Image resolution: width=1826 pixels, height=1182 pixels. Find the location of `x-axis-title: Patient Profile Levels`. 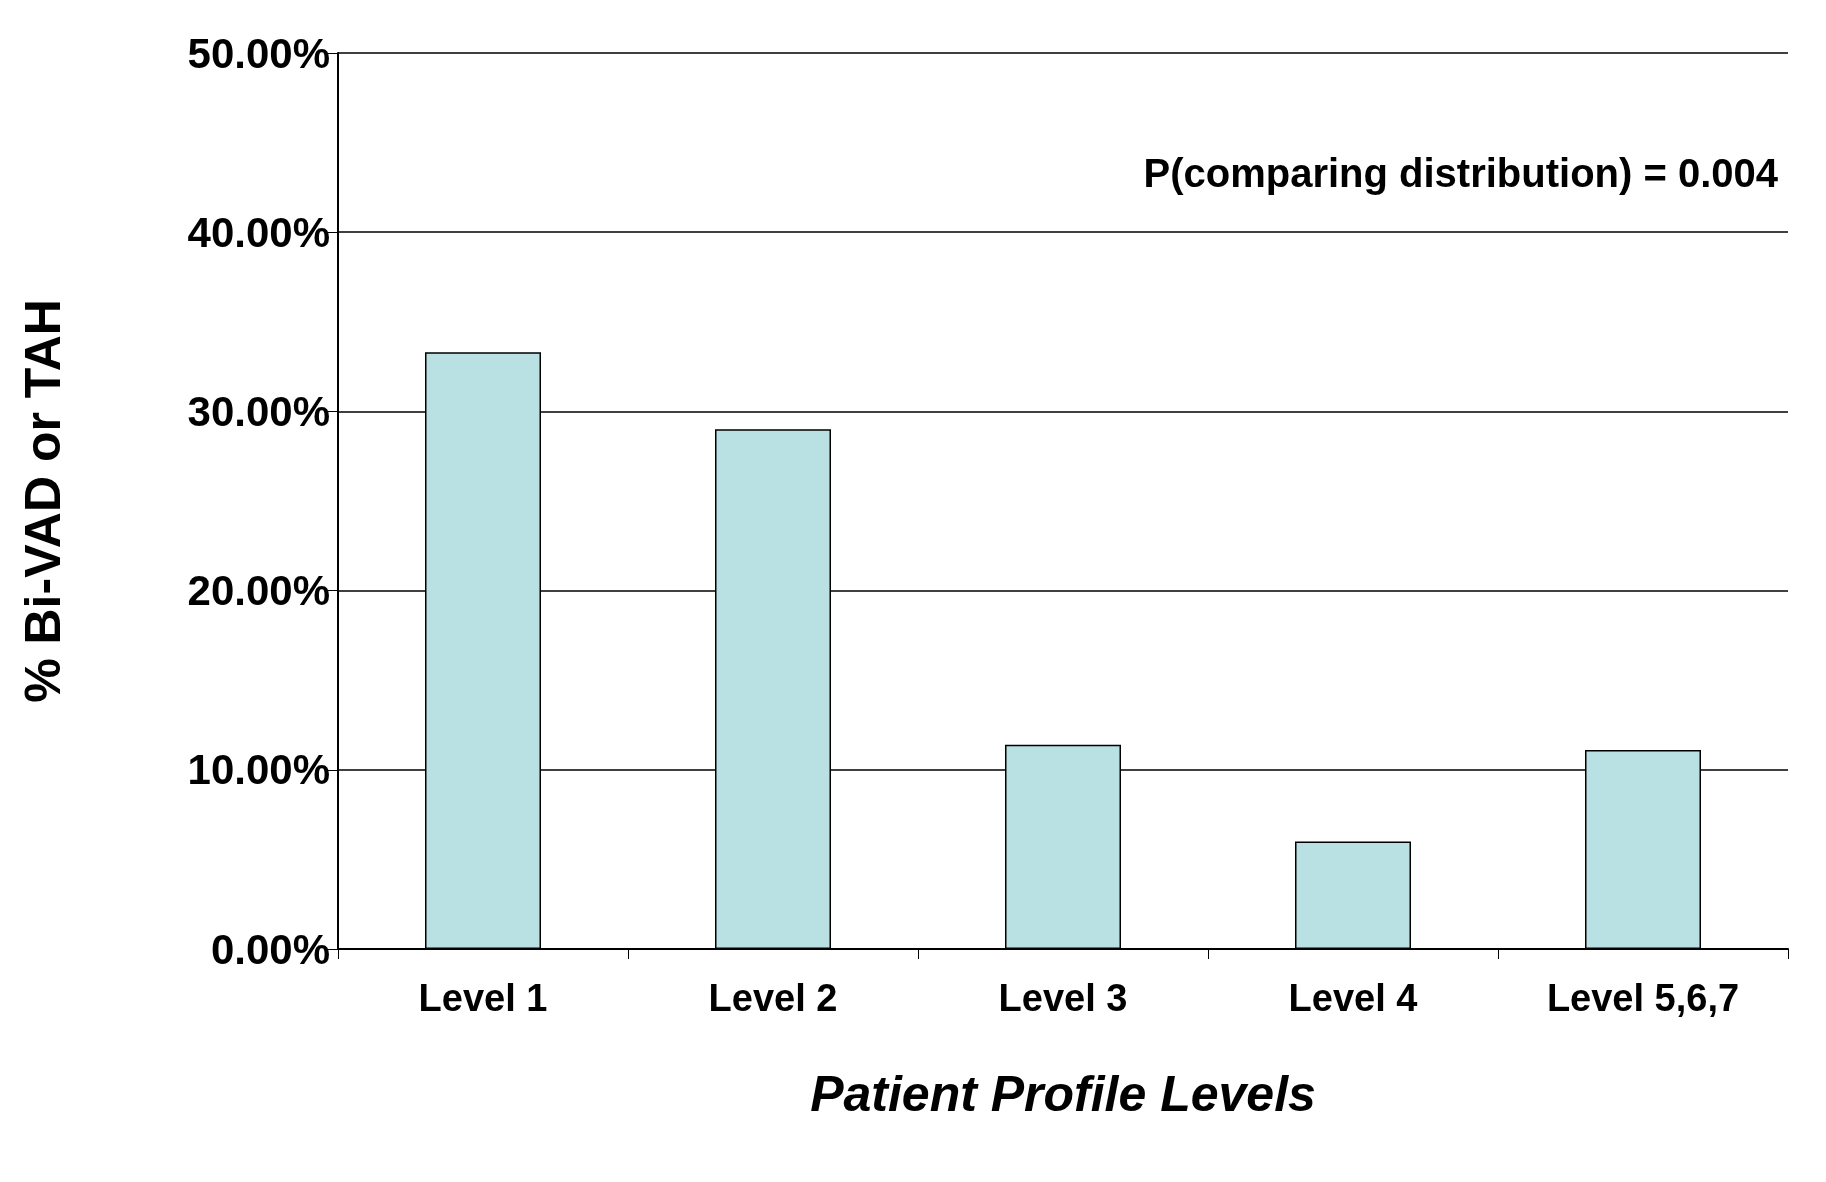

x-axis-title: Patient Profile Levels is located at coordinates (1063, 1094).